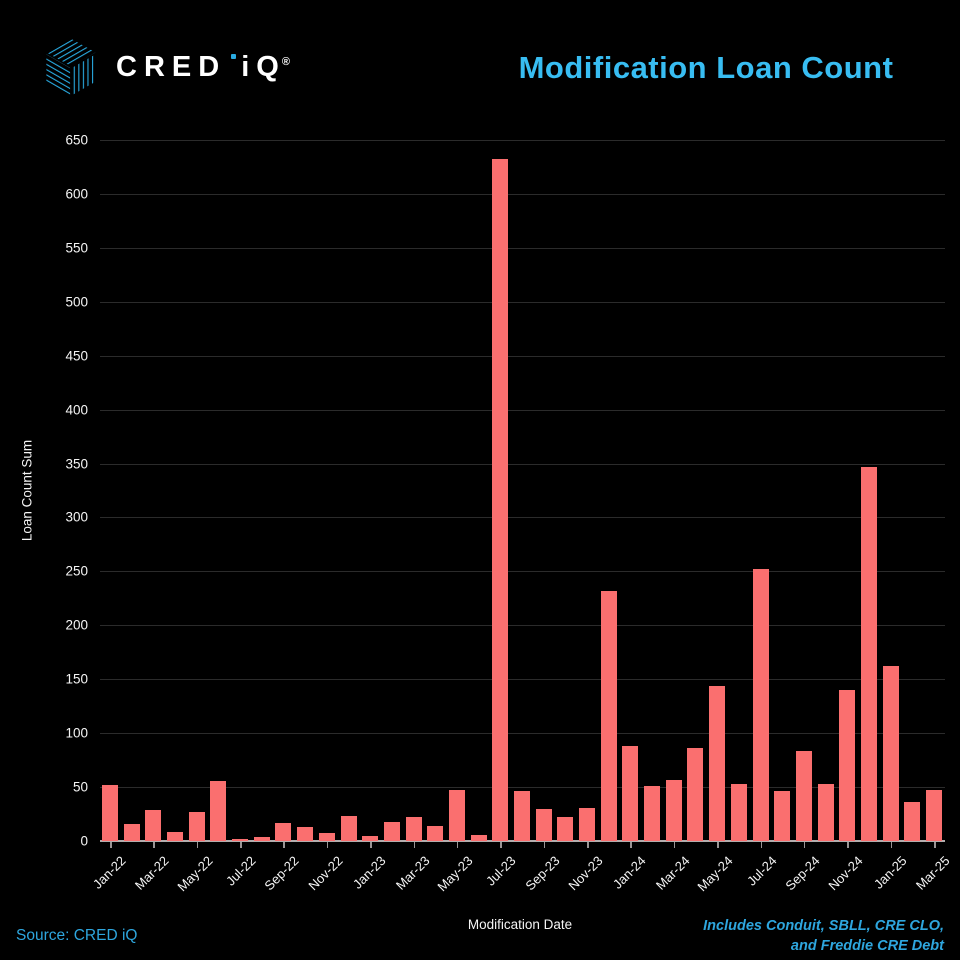 The image size is (960, 960). Describe the element at coordinates (195, 874) in the screenshot. I see `x-tick-label: May-22` at that location.